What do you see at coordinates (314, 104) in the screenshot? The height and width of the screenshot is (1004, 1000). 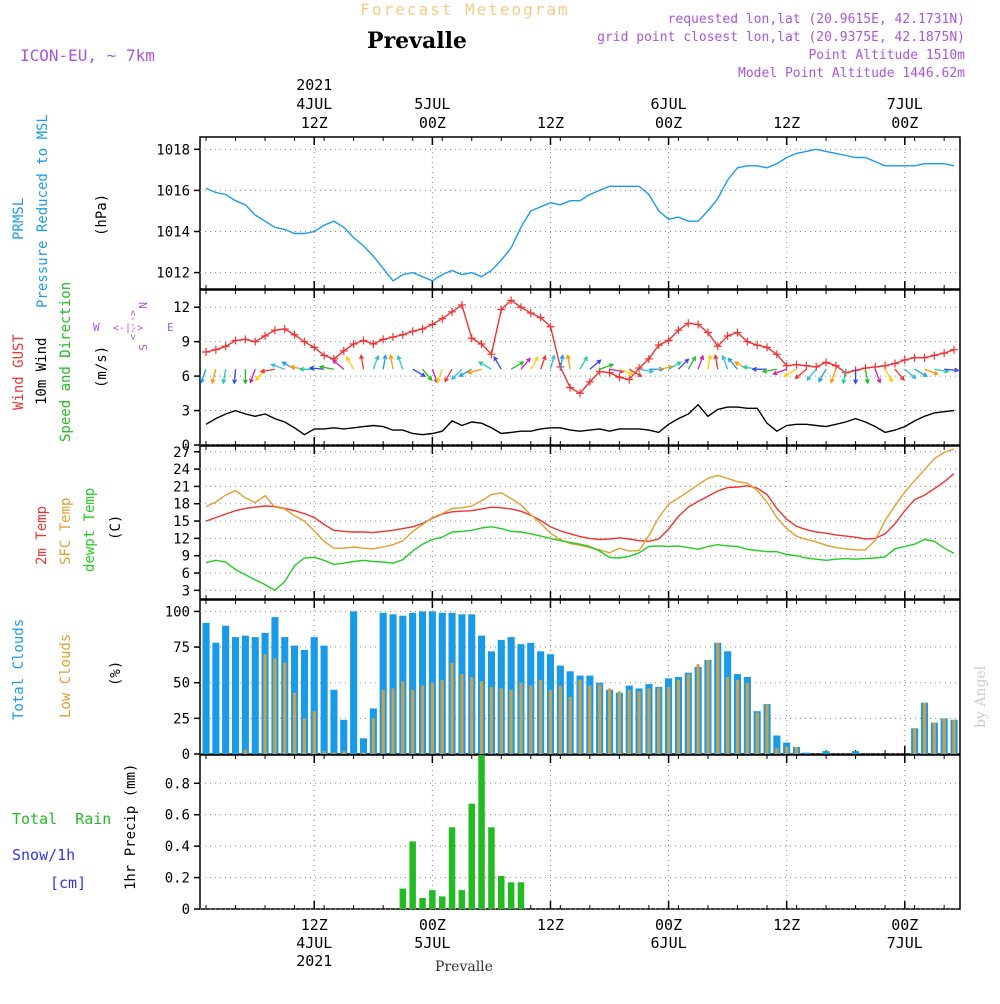 I see `top-time-label: 4JUL` at bounding box center [314, 104].